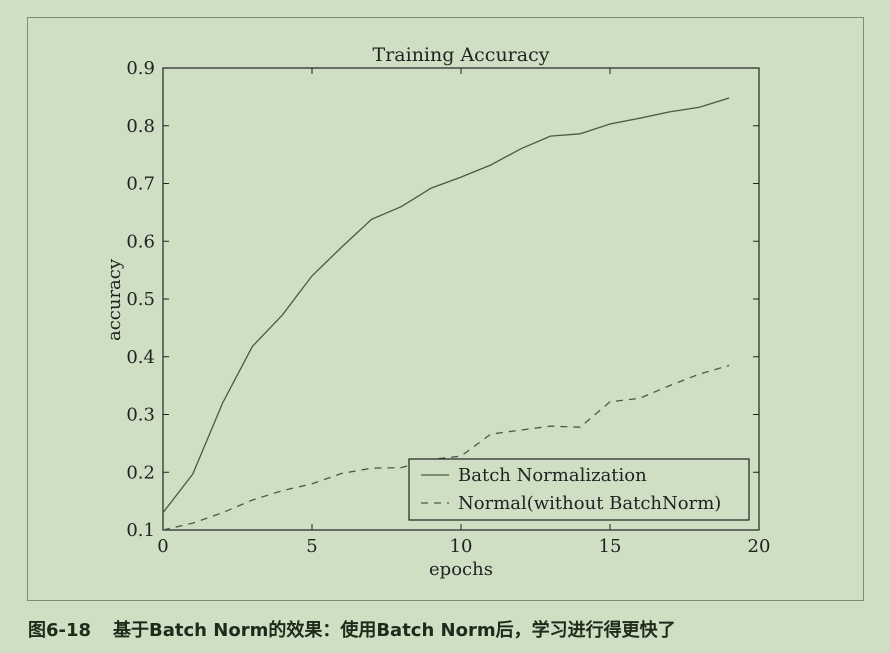 The height and width of the screenshot is (653, 890). Describe the element at coordinates (461, 55) in the screenshot. I see `chart-title: Training Accuracy` at that location.